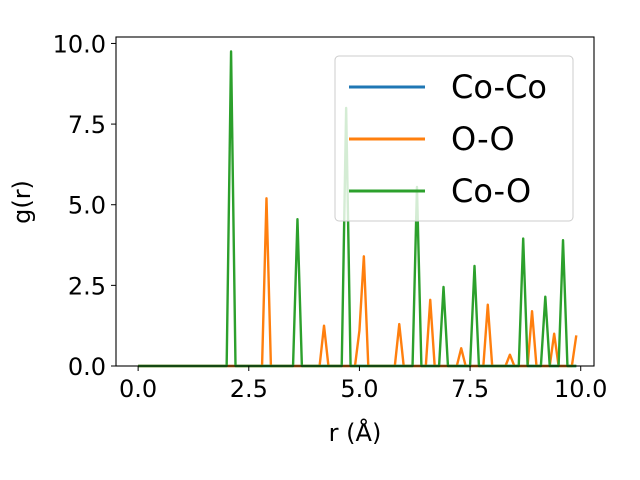  Describe the element at coordinates (355, 432) in the screenshot. I see `x-axis-label: r (Å)` at that location.